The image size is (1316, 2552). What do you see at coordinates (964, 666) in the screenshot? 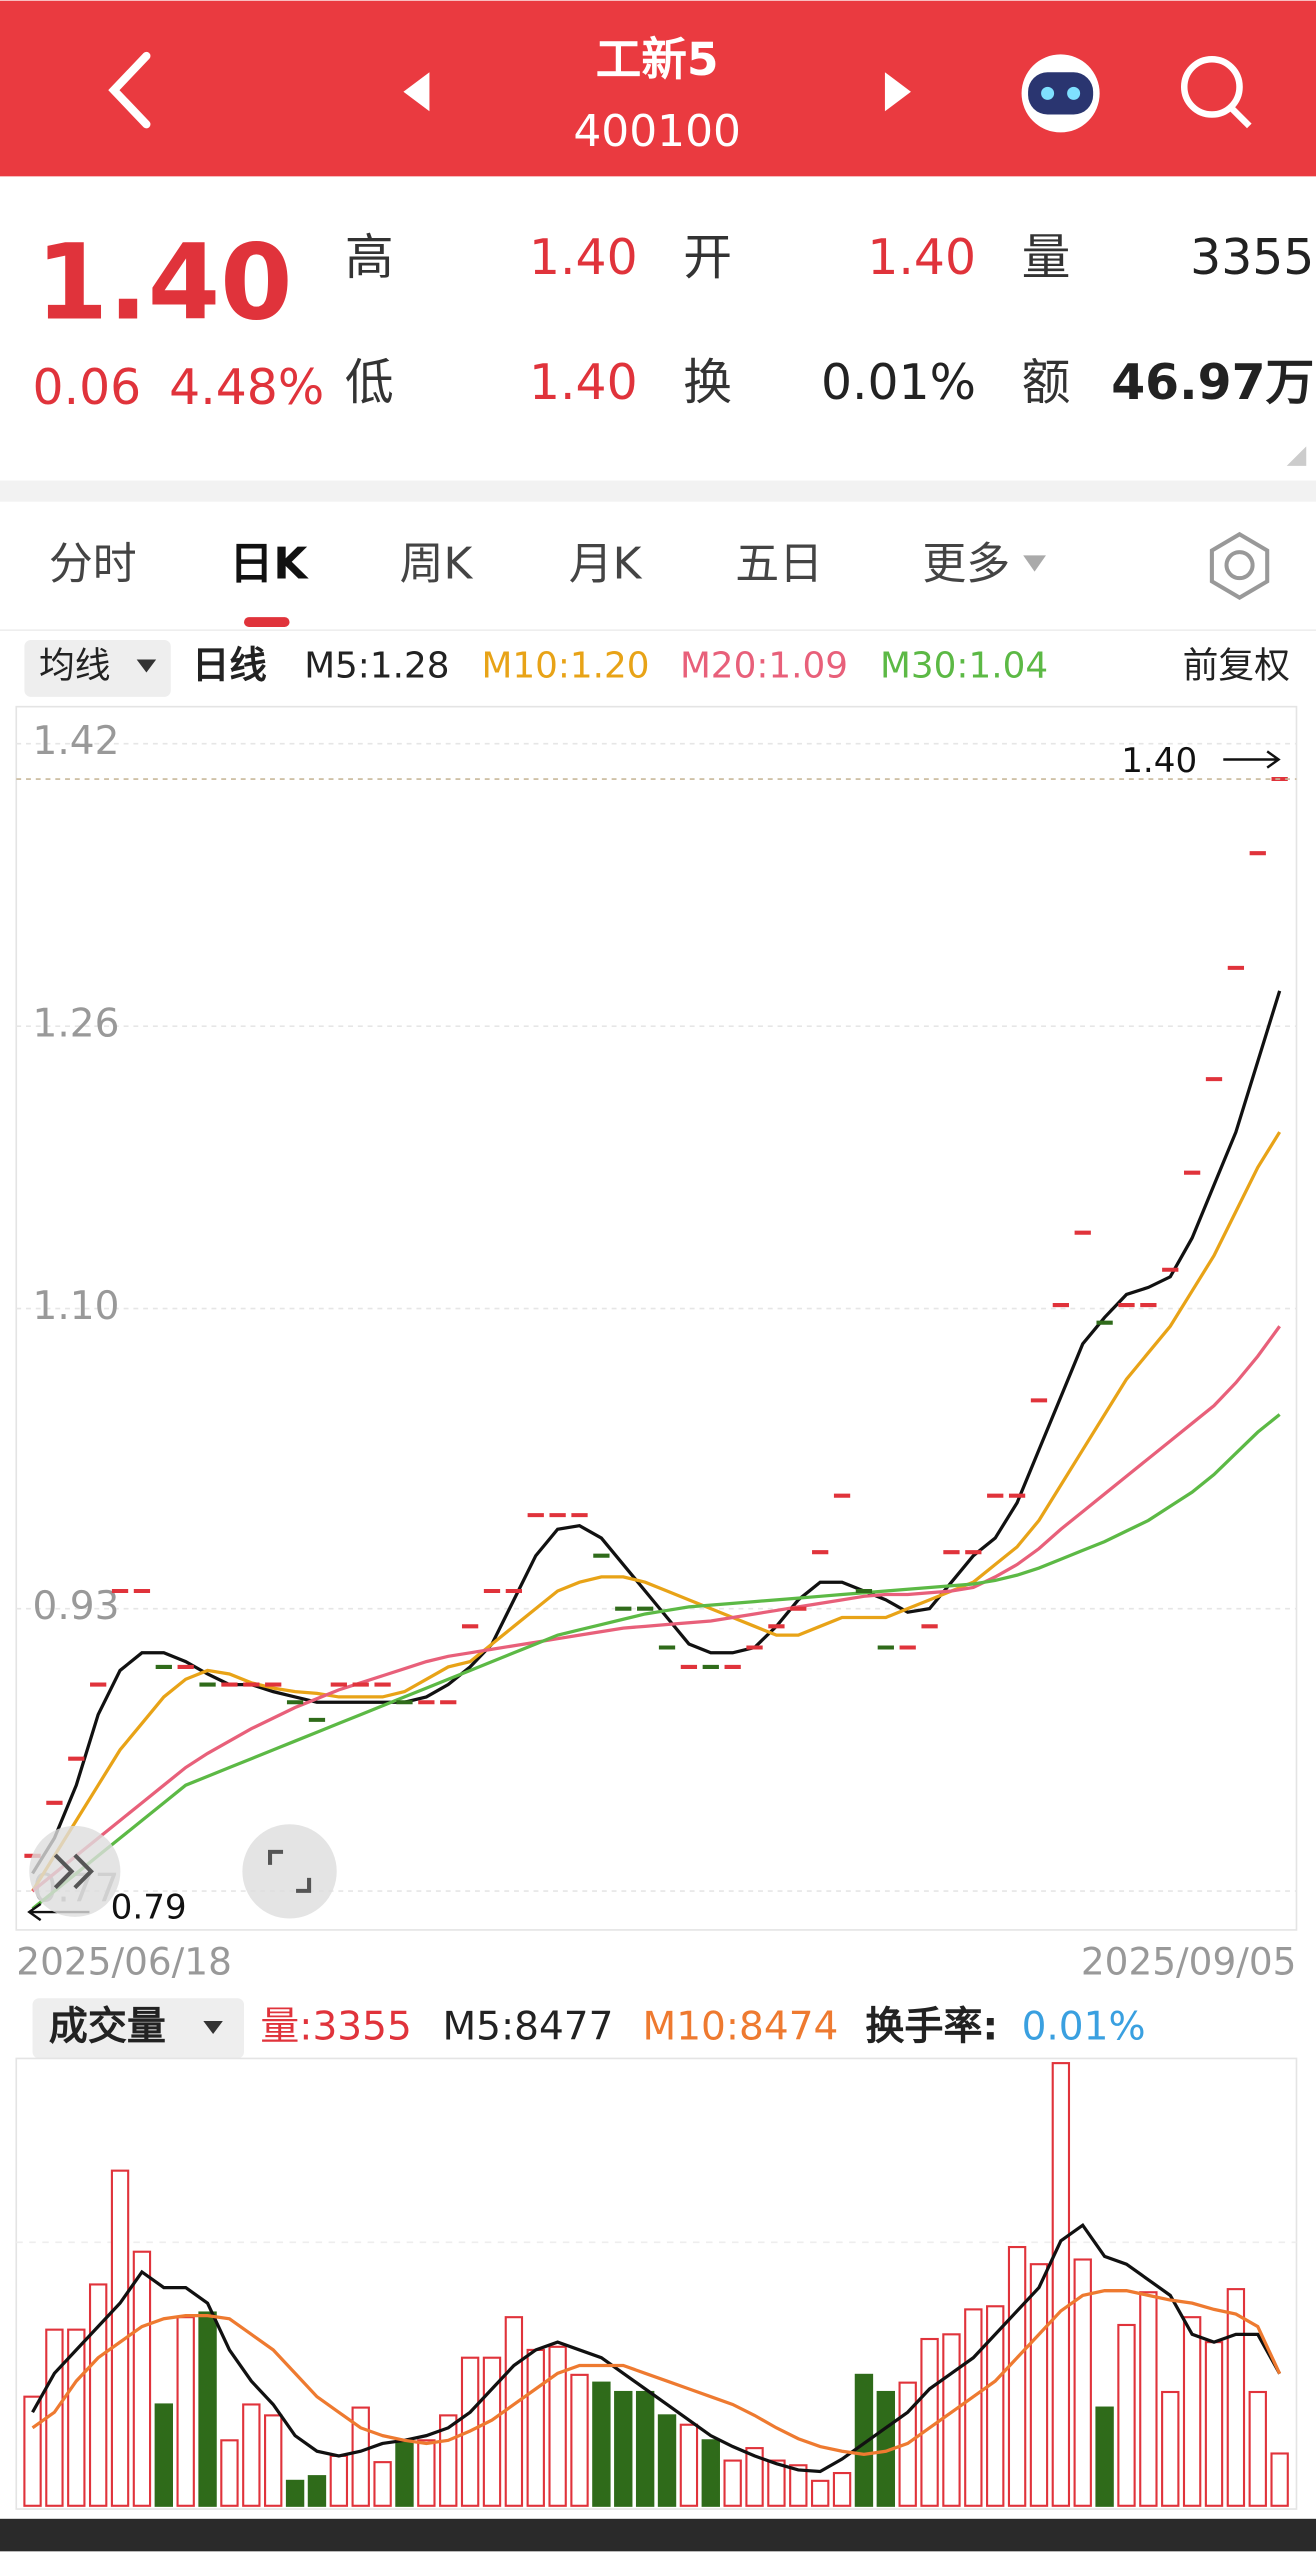
I see `ma-legend-item: M30:1.04` at bounding box center [964, 666].